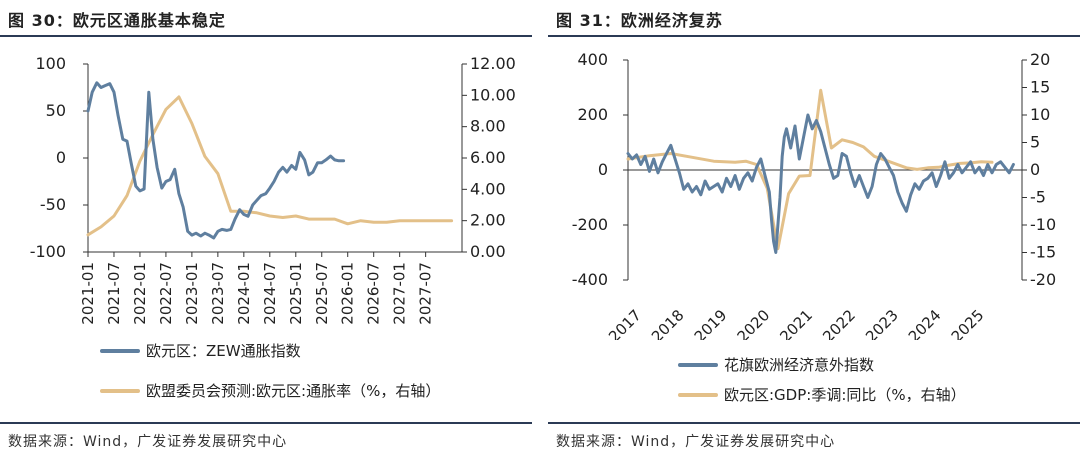  What do you see at coordinates (1040, 87) in the screenshot?
I see `y-right-tick-label: 15` at bounding box center [1040, 87].